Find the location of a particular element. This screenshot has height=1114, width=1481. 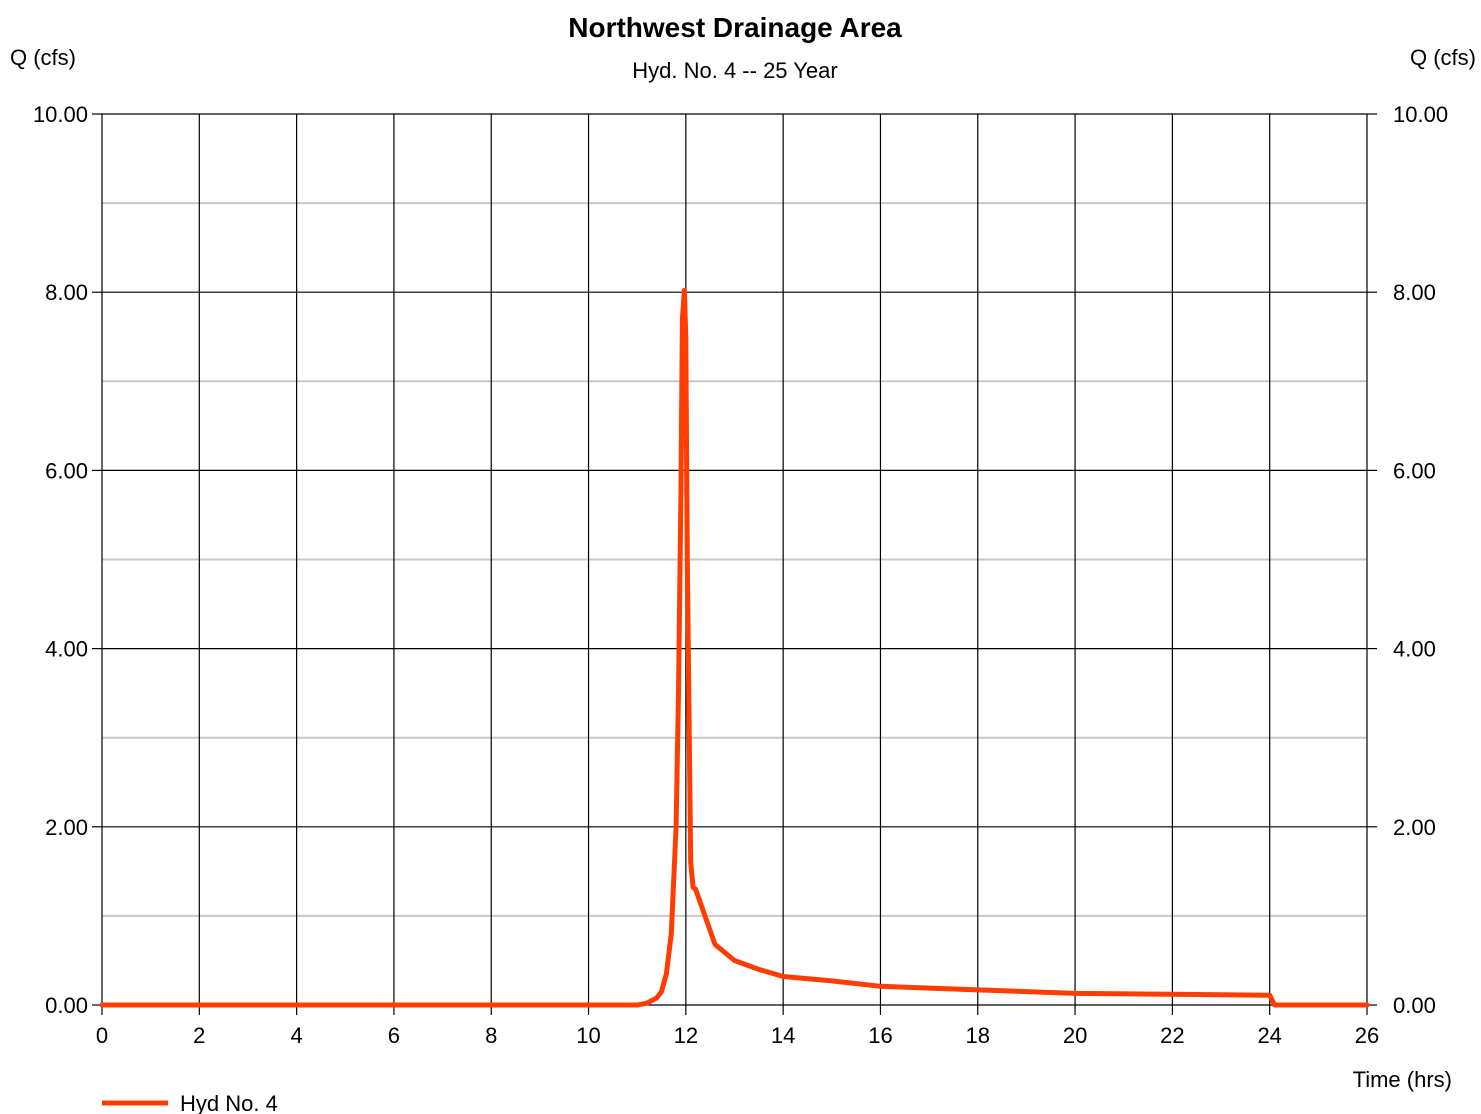

x-tick-label: 14 is located at coordinates (783, 1035).